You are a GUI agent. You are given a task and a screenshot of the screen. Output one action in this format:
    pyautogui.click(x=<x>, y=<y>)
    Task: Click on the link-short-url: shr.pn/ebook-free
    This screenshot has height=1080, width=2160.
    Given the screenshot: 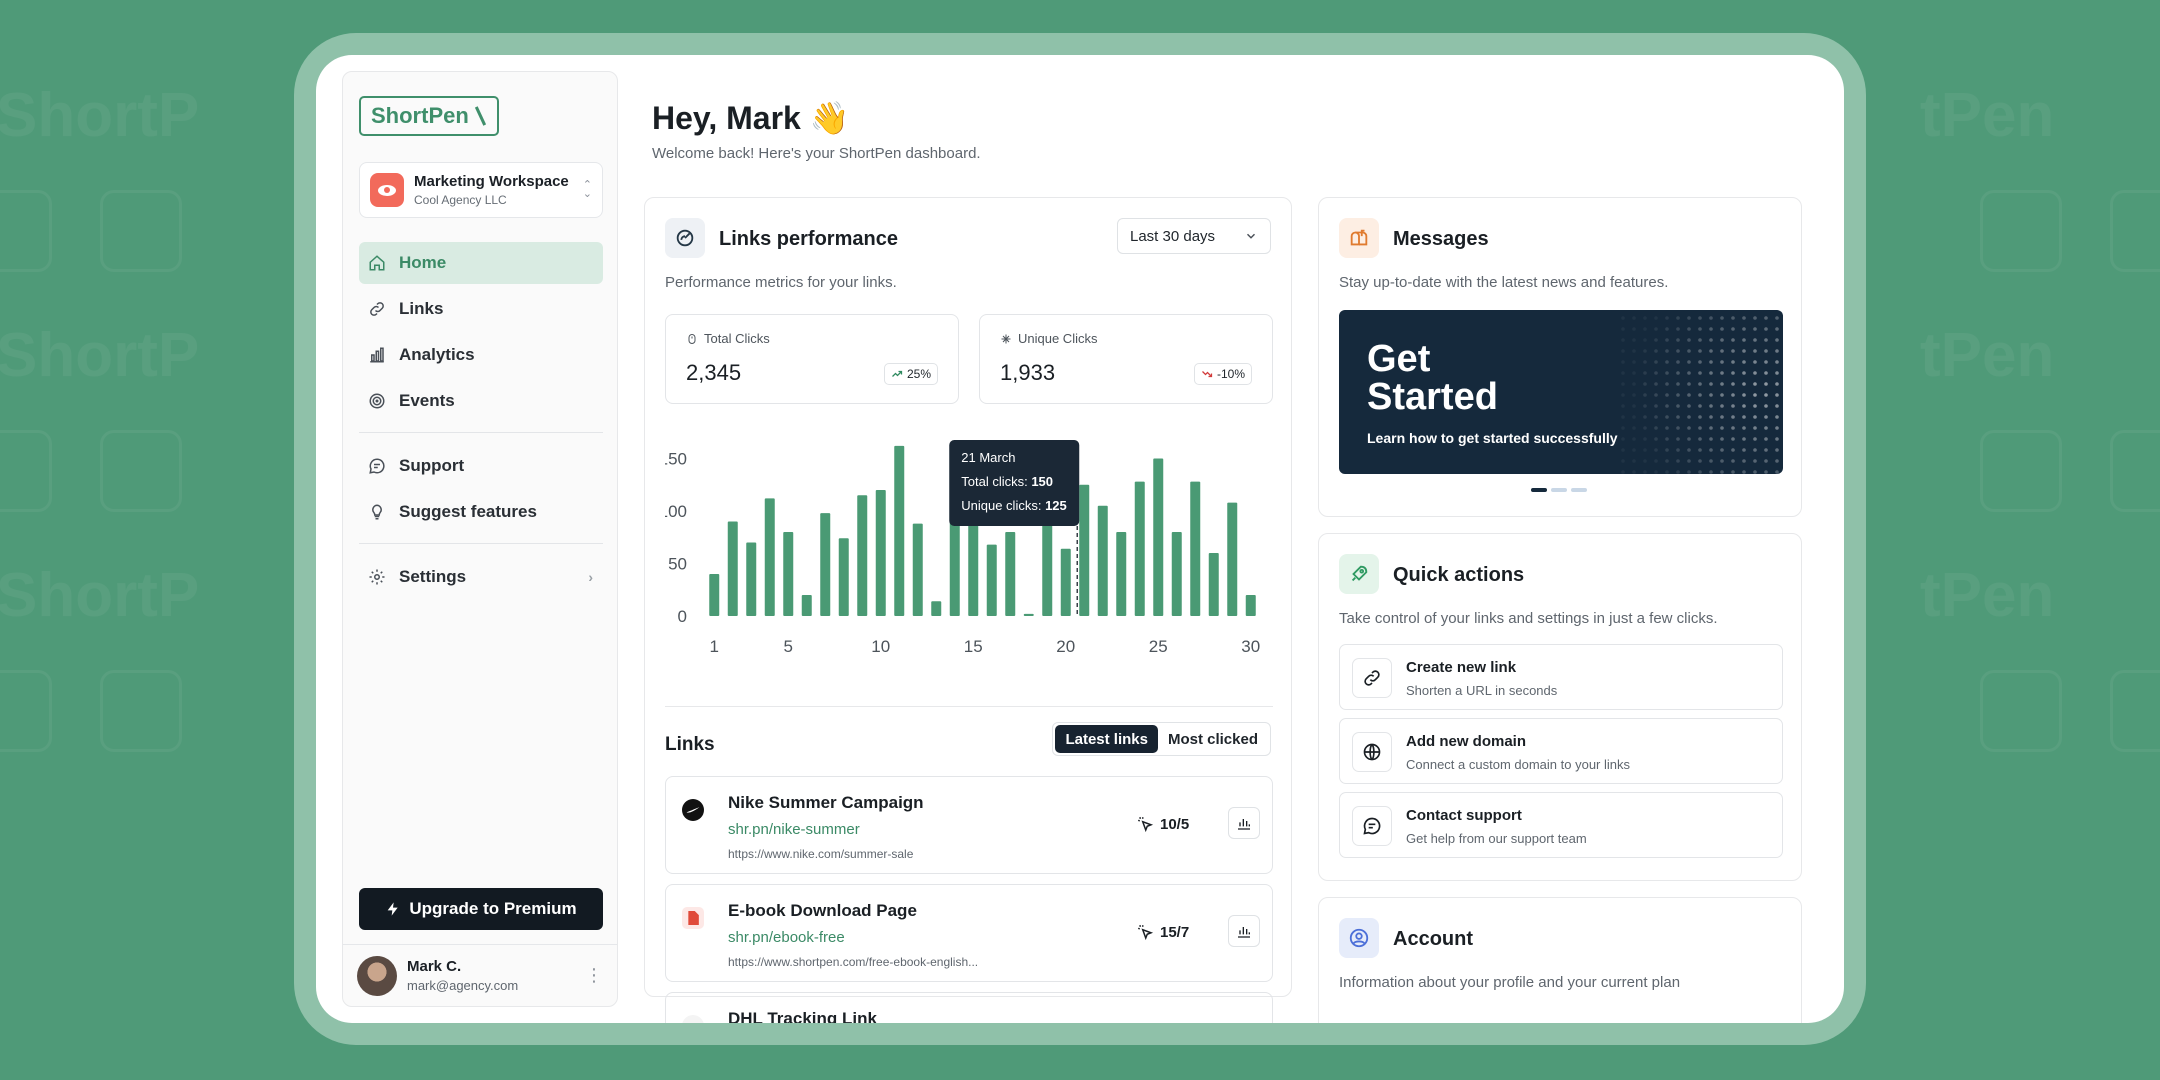 What is the action you would take?
    pyautogui.click(x=786, y=937)
    